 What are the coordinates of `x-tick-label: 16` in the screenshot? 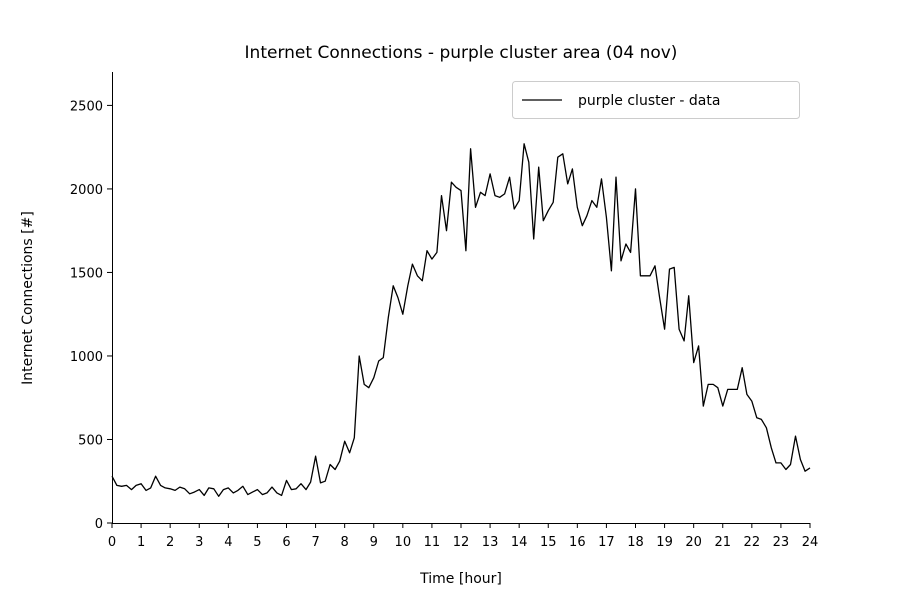 It's located at (577, 542).